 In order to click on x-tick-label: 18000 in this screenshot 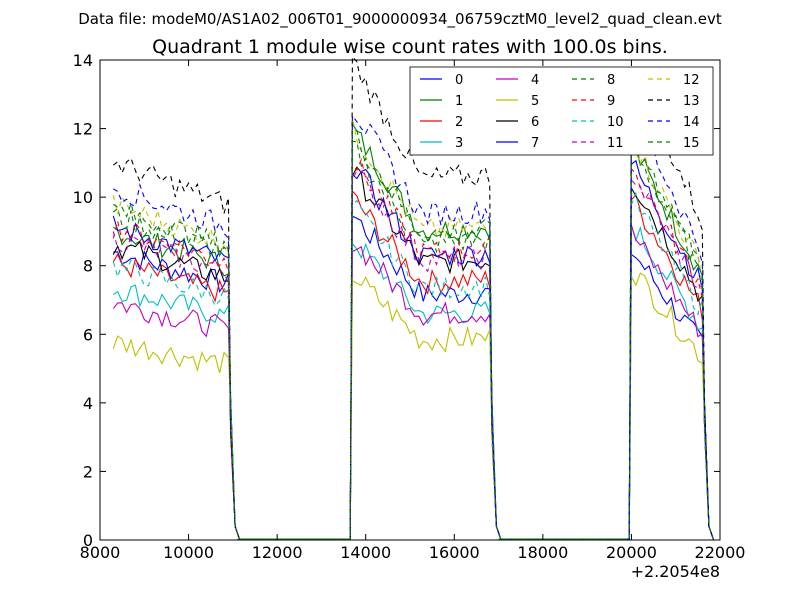, I will do `click(542, 552)`.